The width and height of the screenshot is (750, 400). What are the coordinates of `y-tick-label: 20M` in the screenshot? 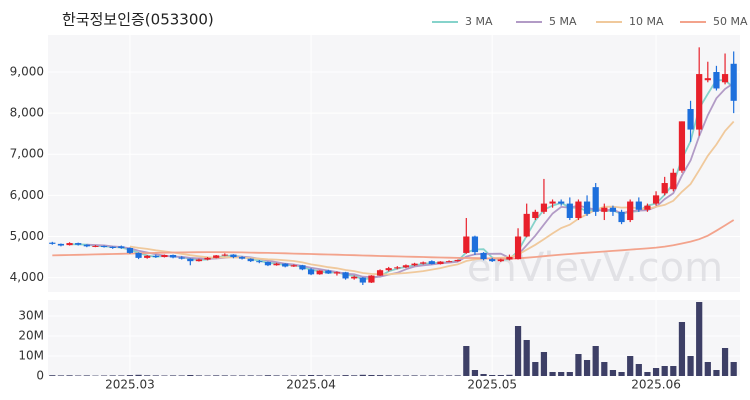 It's located at (31, 336).